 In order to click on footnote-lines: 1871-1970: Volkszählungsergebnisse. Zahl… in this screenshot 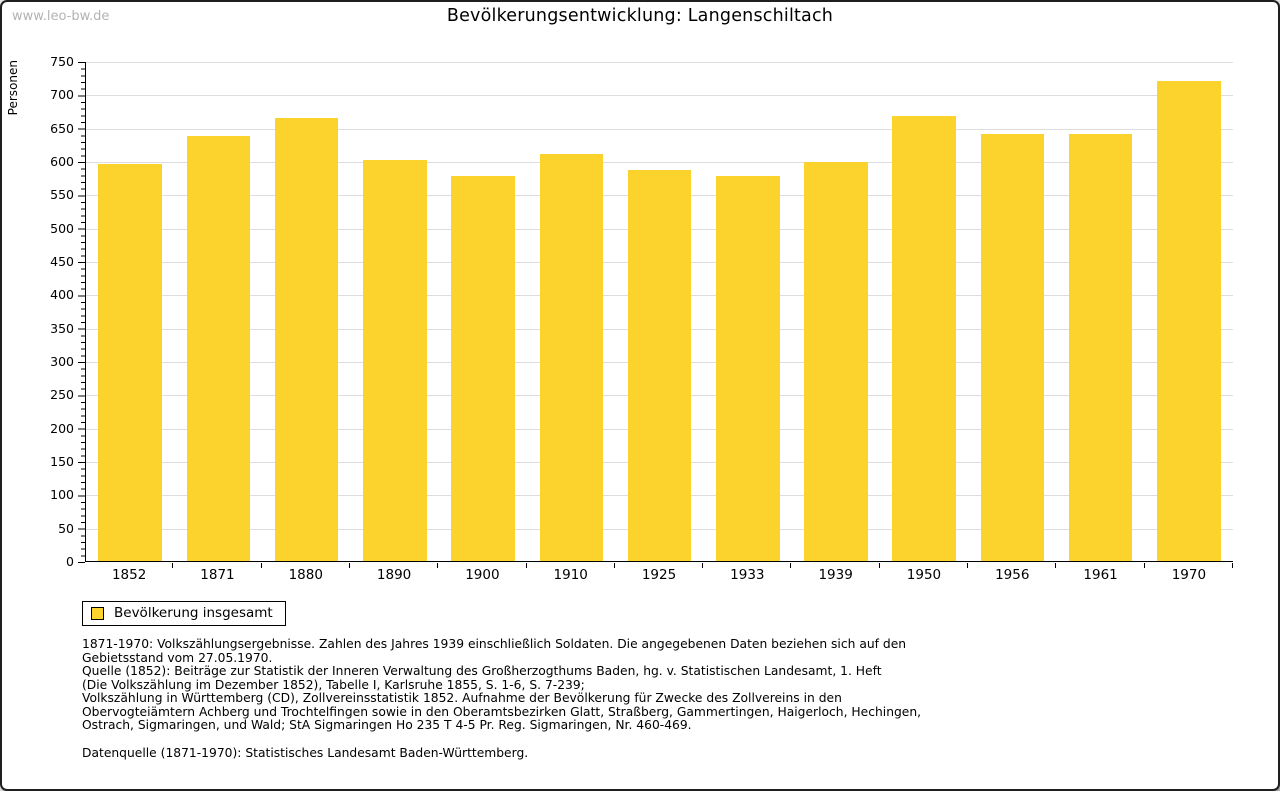, I will do `click(642, 685)`.